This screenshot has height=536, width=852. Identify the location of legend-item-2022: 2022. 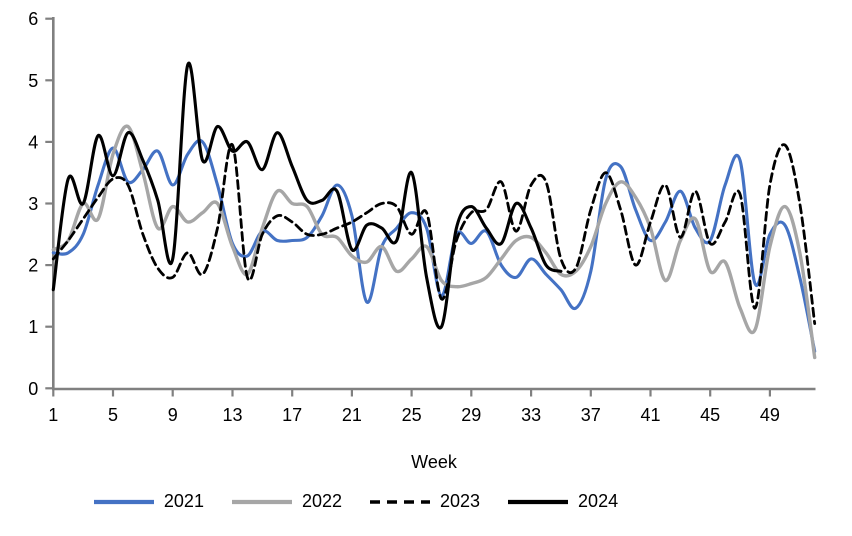
(286, 501).